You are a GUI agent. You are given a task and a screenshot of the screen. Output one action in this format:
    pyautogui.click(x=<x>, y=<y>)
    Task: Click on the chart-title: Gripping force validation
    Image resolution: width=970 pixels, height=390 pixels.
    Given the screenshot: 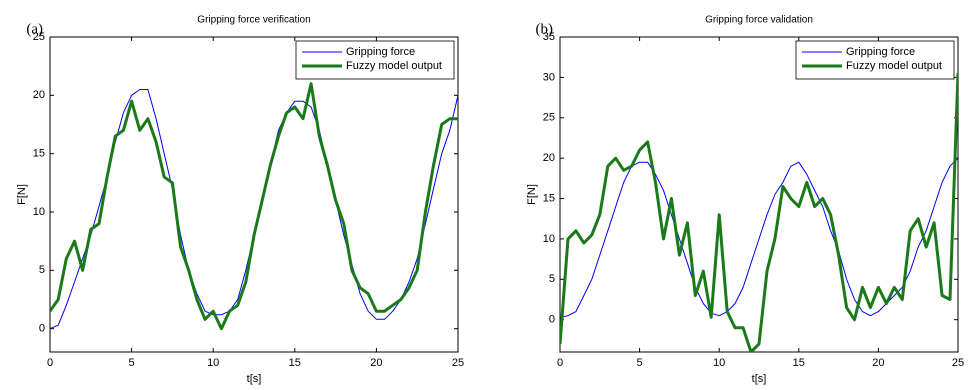 What is the action you would take?
    pyautogui.click(x=759, y=20)
    